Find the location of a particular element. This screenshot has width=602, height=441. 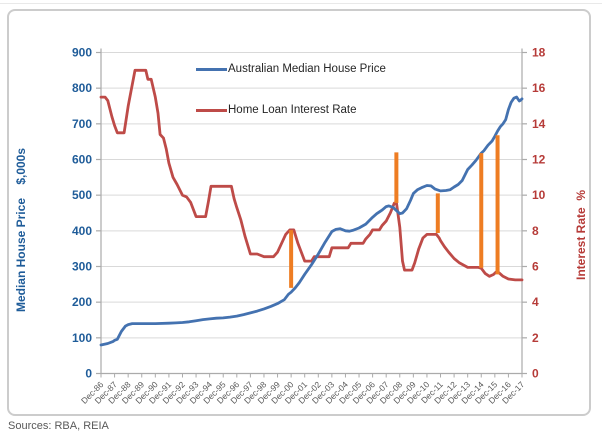

svg-text: 500 is located at coordinates (82, 195).